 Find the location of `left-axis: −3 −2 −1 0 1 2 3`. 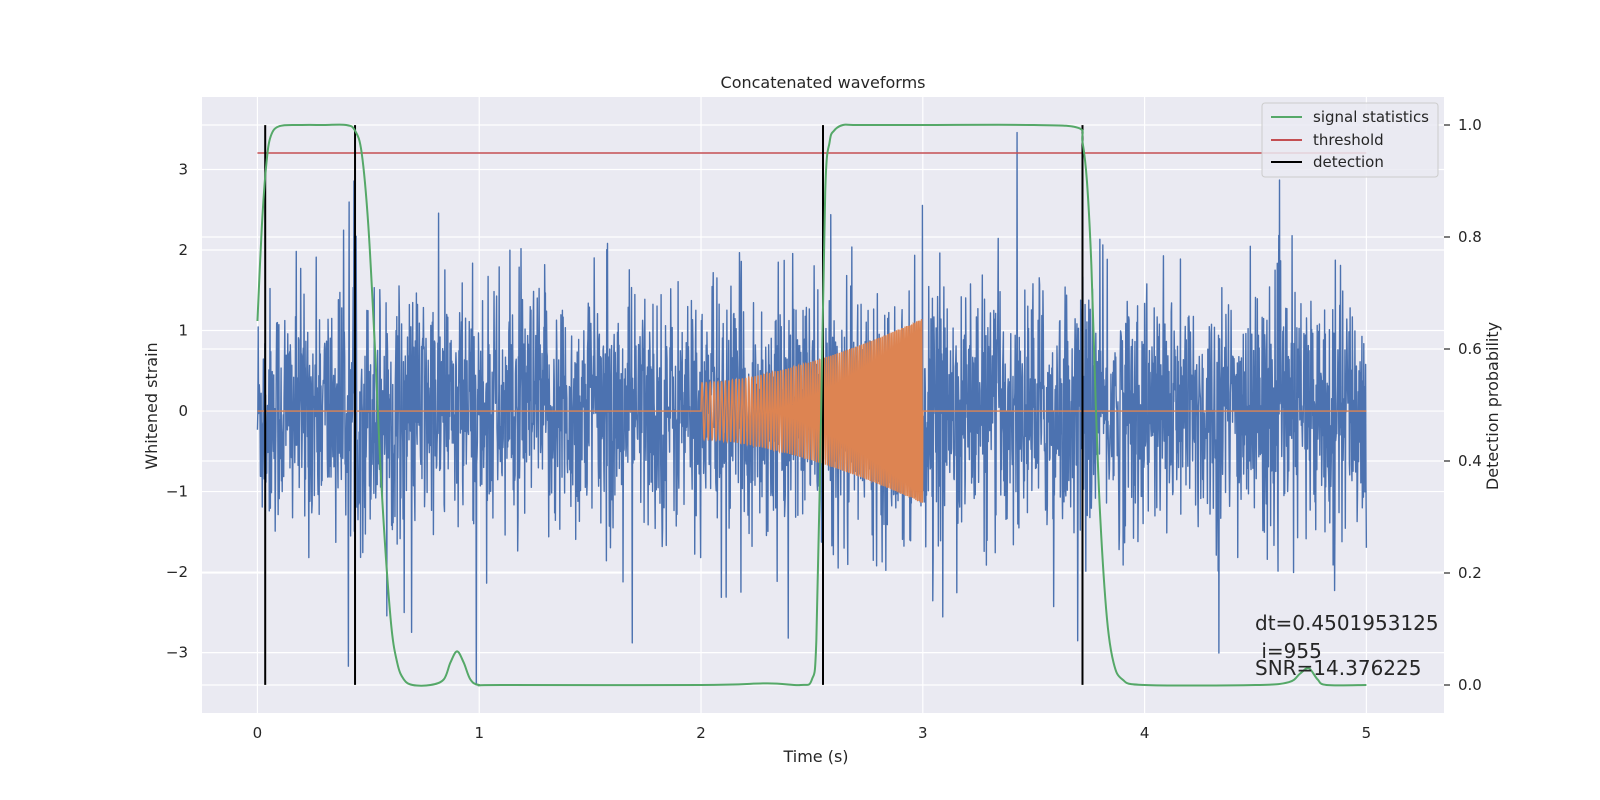

left-axis: −3 −2 −1 0 1 2 3 is located at coordinates (177, 410).